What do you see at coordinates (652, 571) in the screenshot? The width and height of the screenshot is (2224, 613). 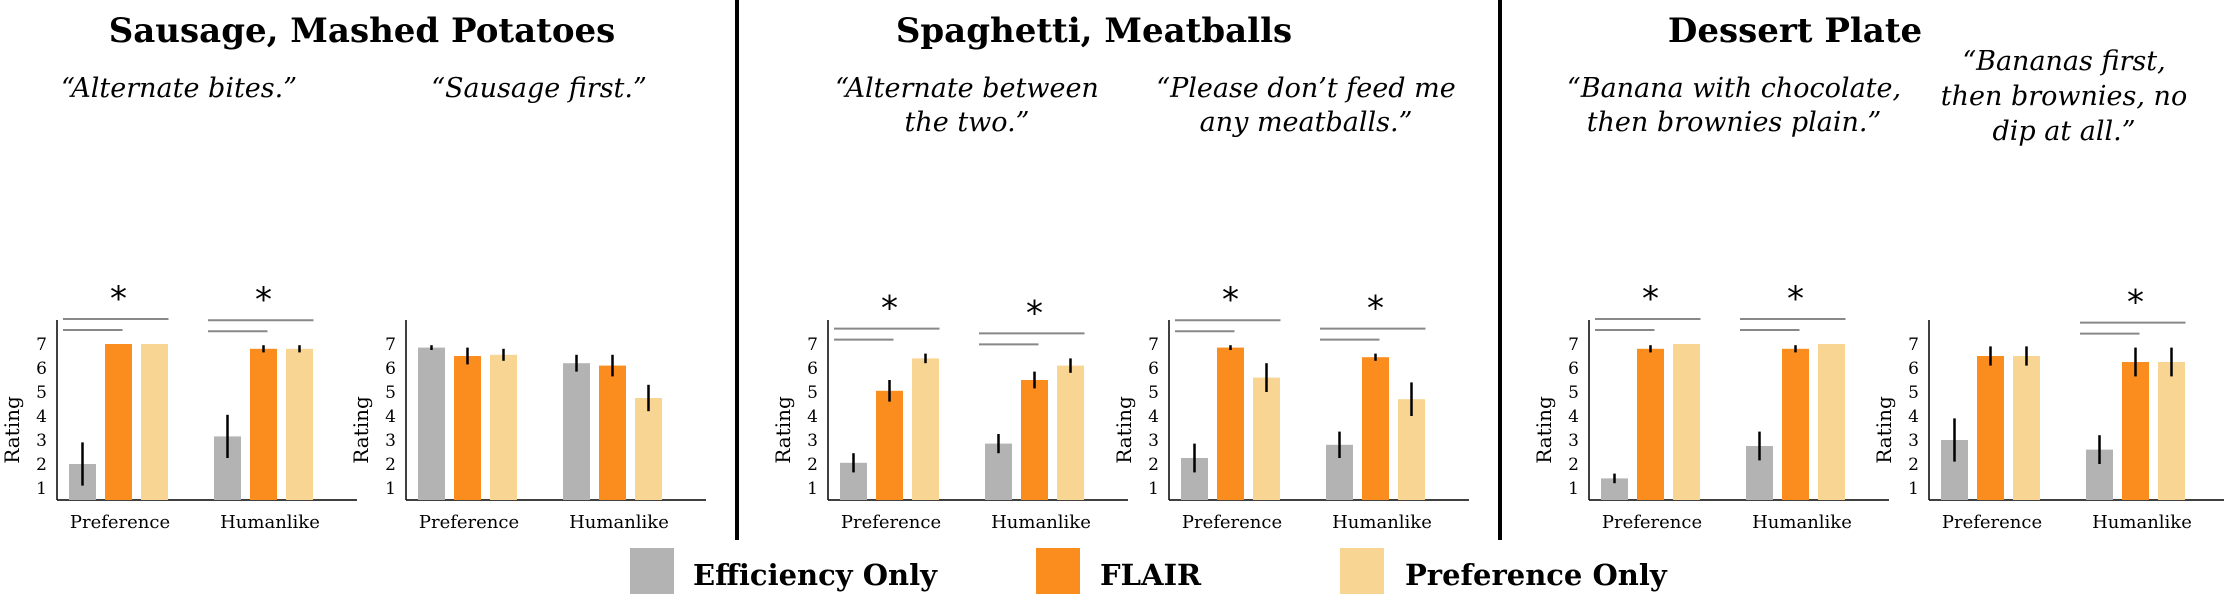 I see `legend-swatch-efficiency` at bounding box center [652, 571].